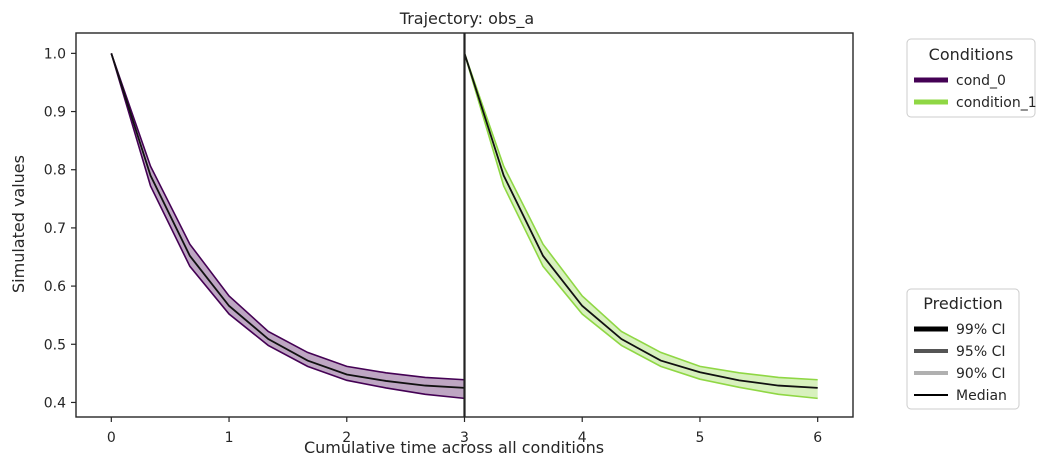 The width and height of the screenshot is (1061, 466). Describe the element at coordinates (996, 103) in the screenshot. I see `legend-label-condition_1: condition_1` at that location.